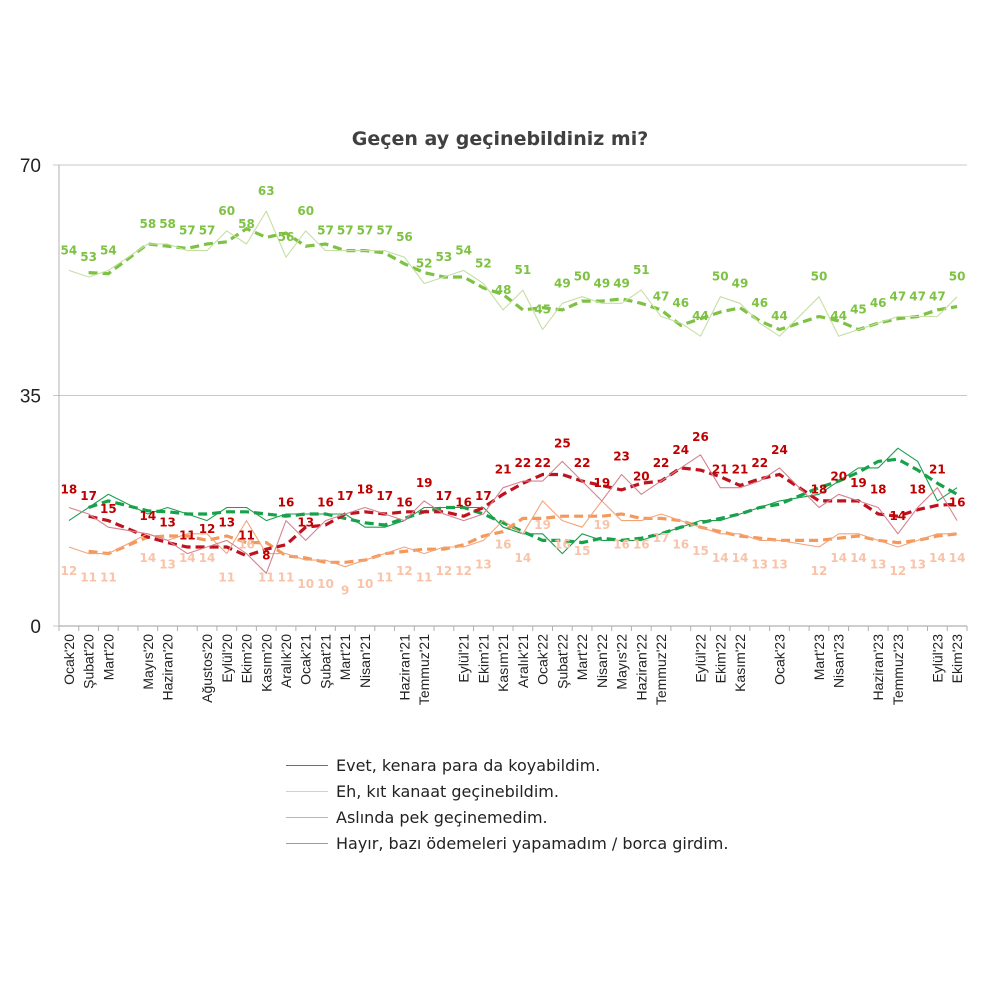 This screenshot has height=1000, width=1000. Describe the element at coordinates (779, 316) in the screenshot. I see `data-label: 44` at that location.